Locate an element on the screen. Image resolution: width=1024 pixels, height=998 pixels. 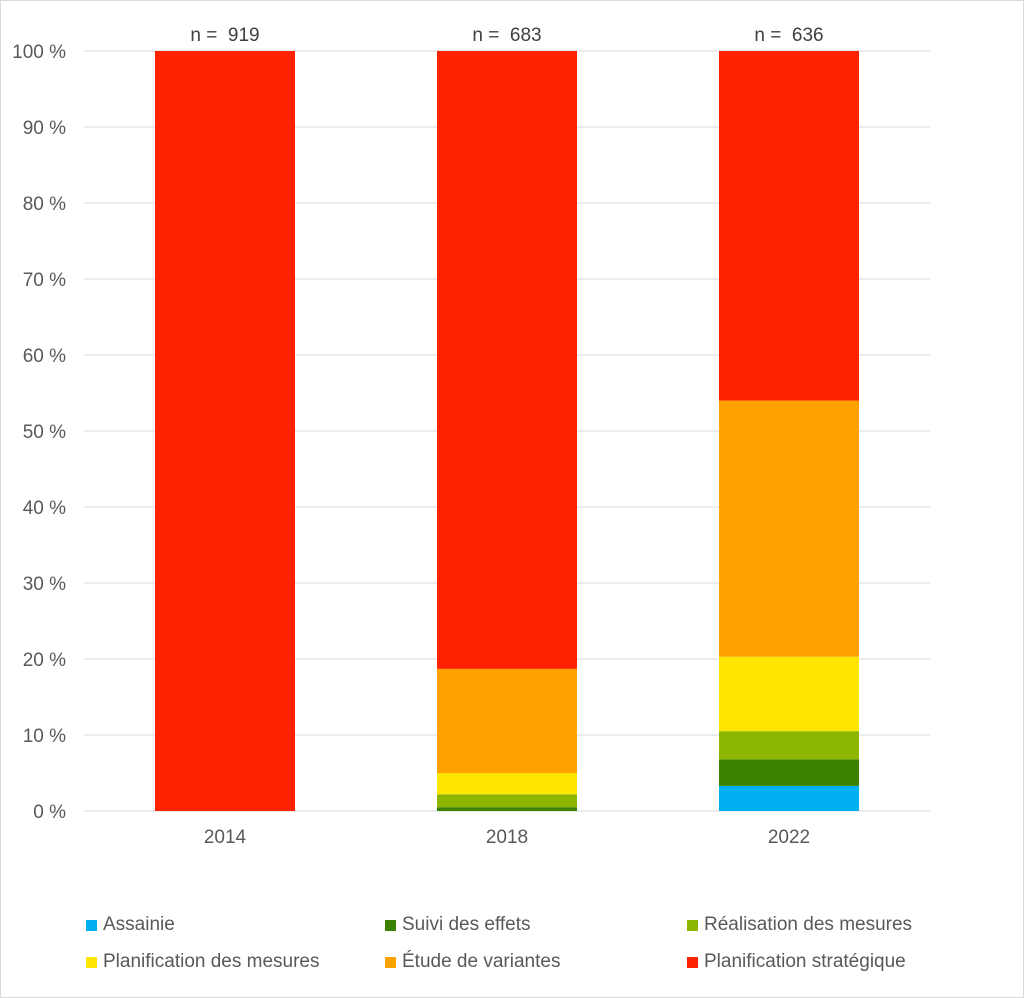
y-tick-label: 50 % is located at coordinates (44, 432).